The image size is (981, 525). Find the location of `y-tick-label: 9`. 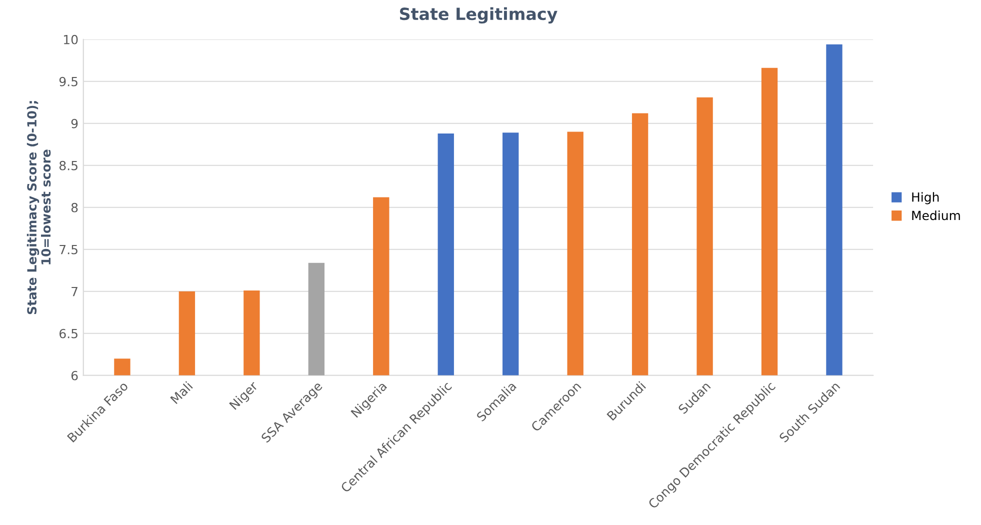

y-tick-label: 9 is located at coordinates (74, 123).